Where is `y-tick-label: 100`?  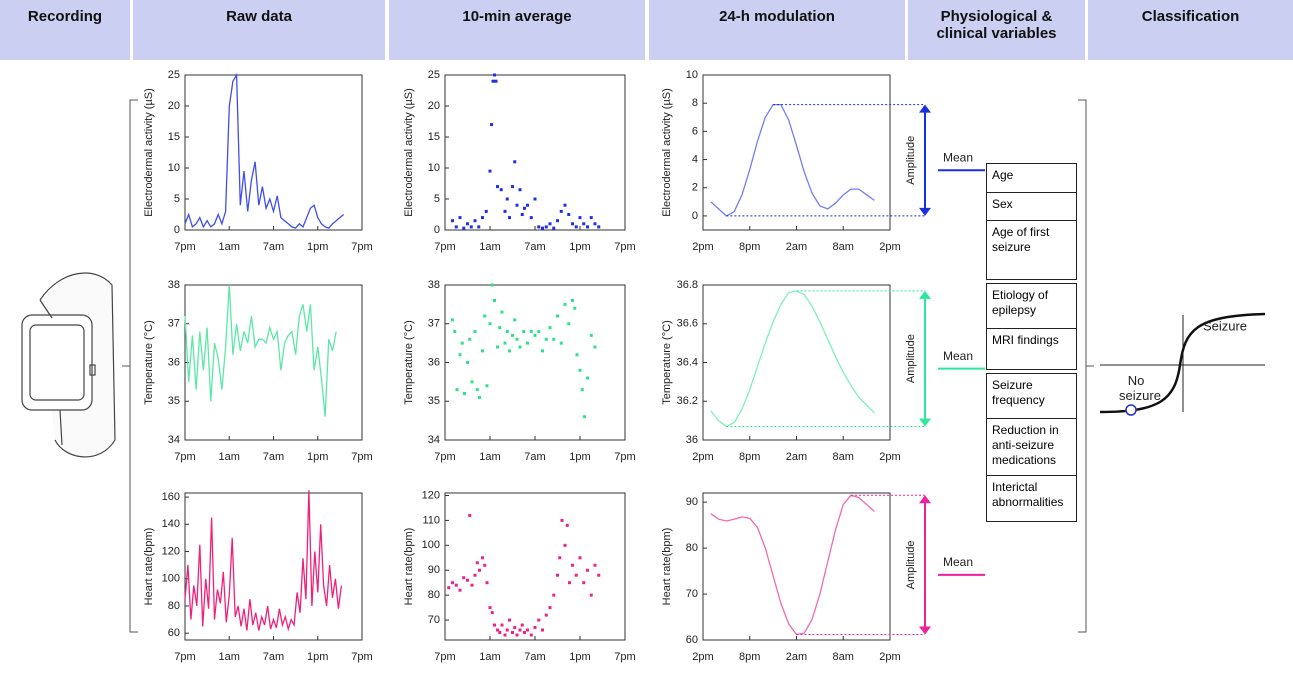 y-tick-label: 100 is located at coordinates (171, 579).